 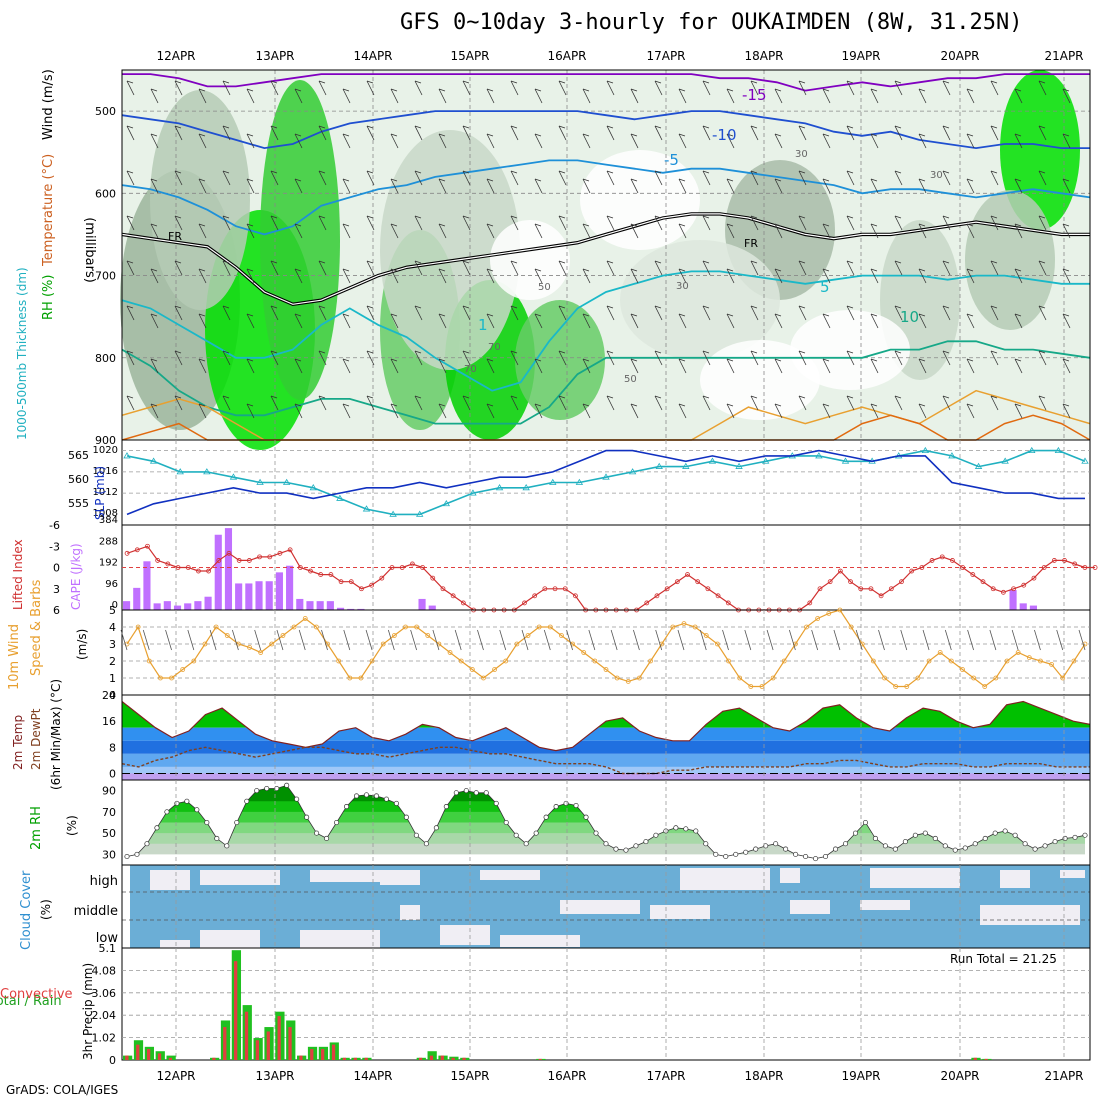 I want to click on thickness-marker, so click(x=180, y=471).